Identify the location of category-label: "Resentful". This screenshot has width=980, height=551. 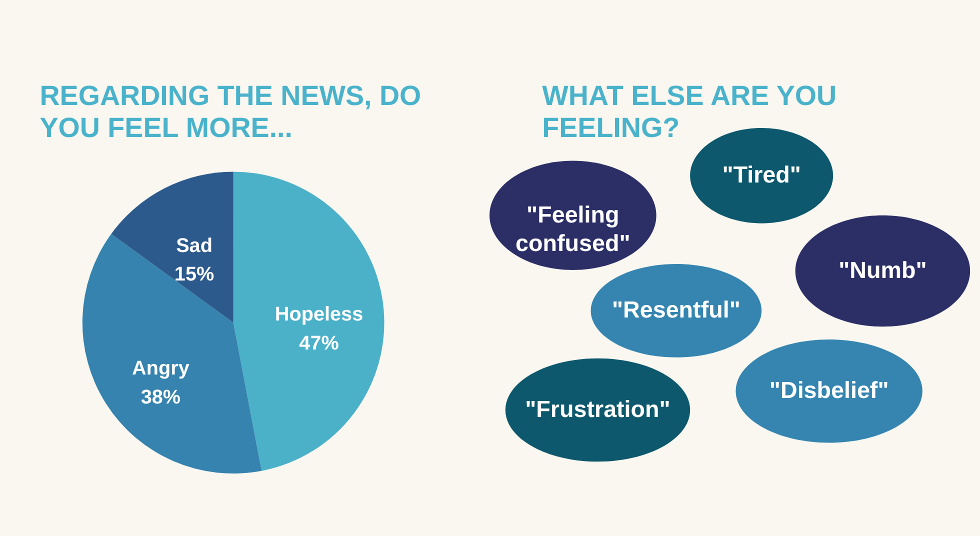
(676, 309).